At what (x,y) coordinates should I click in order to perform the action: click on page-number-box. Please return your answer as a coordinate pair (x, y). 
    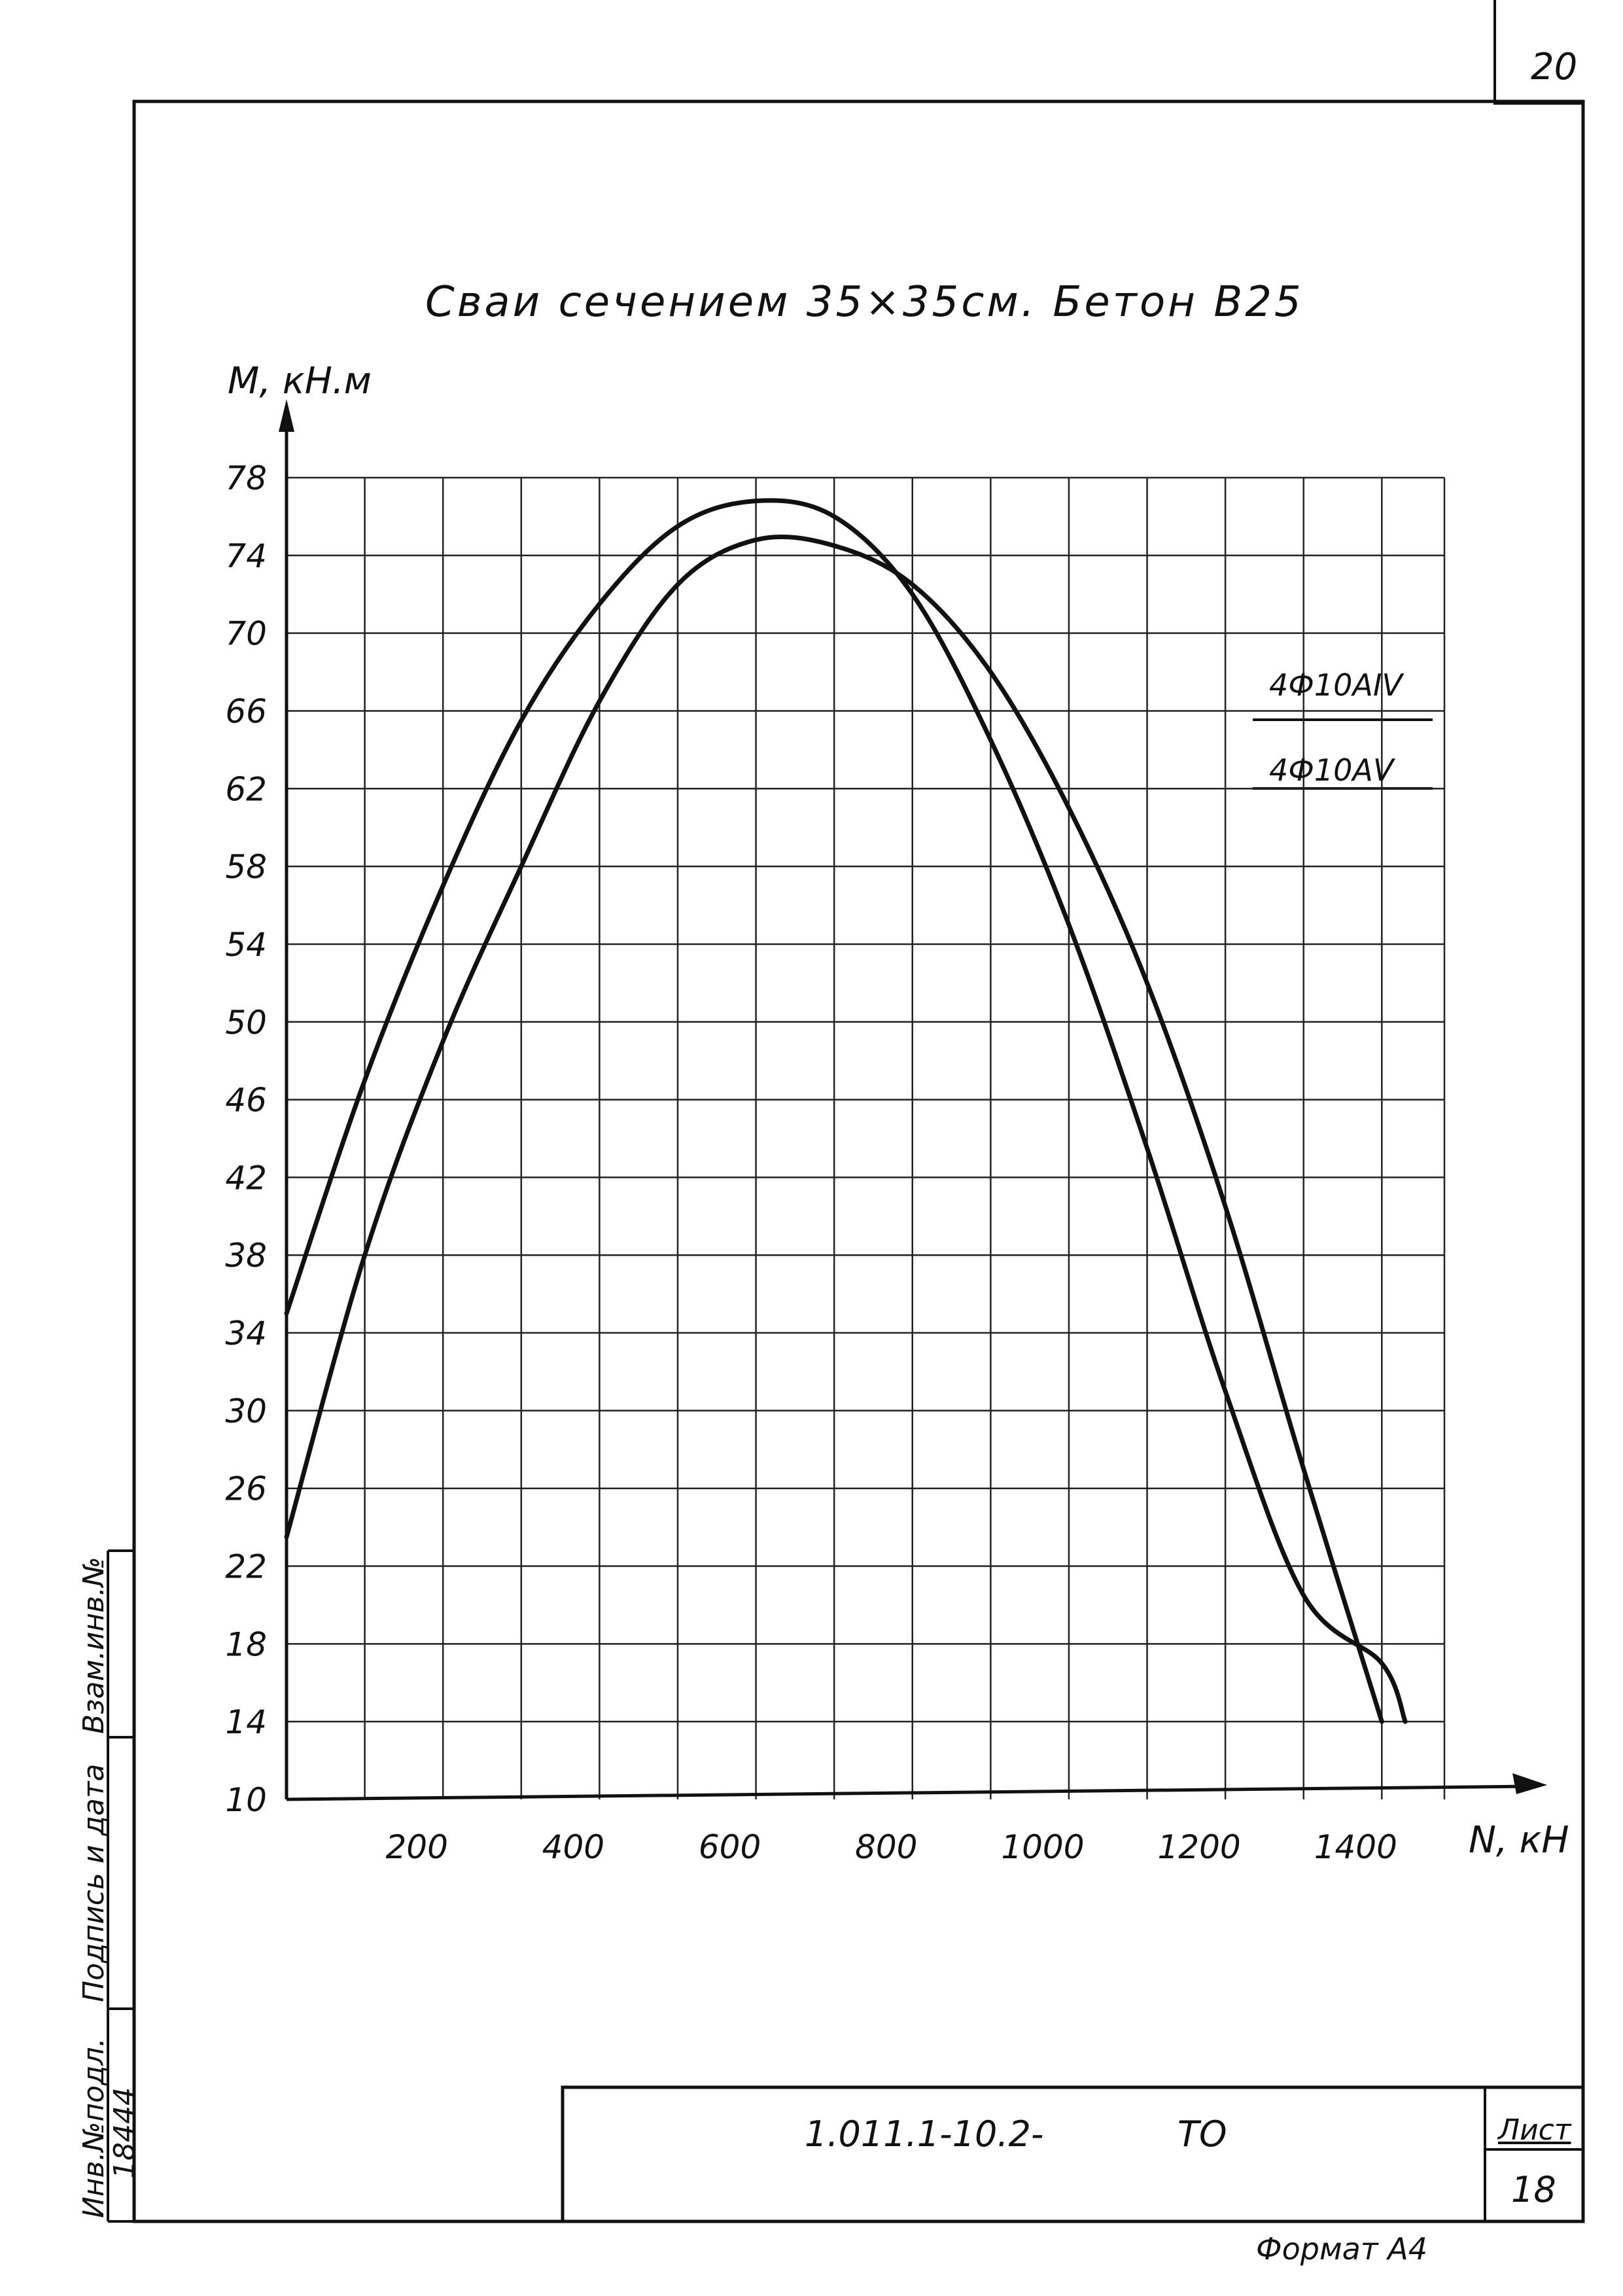
    Looking at the image, I should click on (1538, 52).